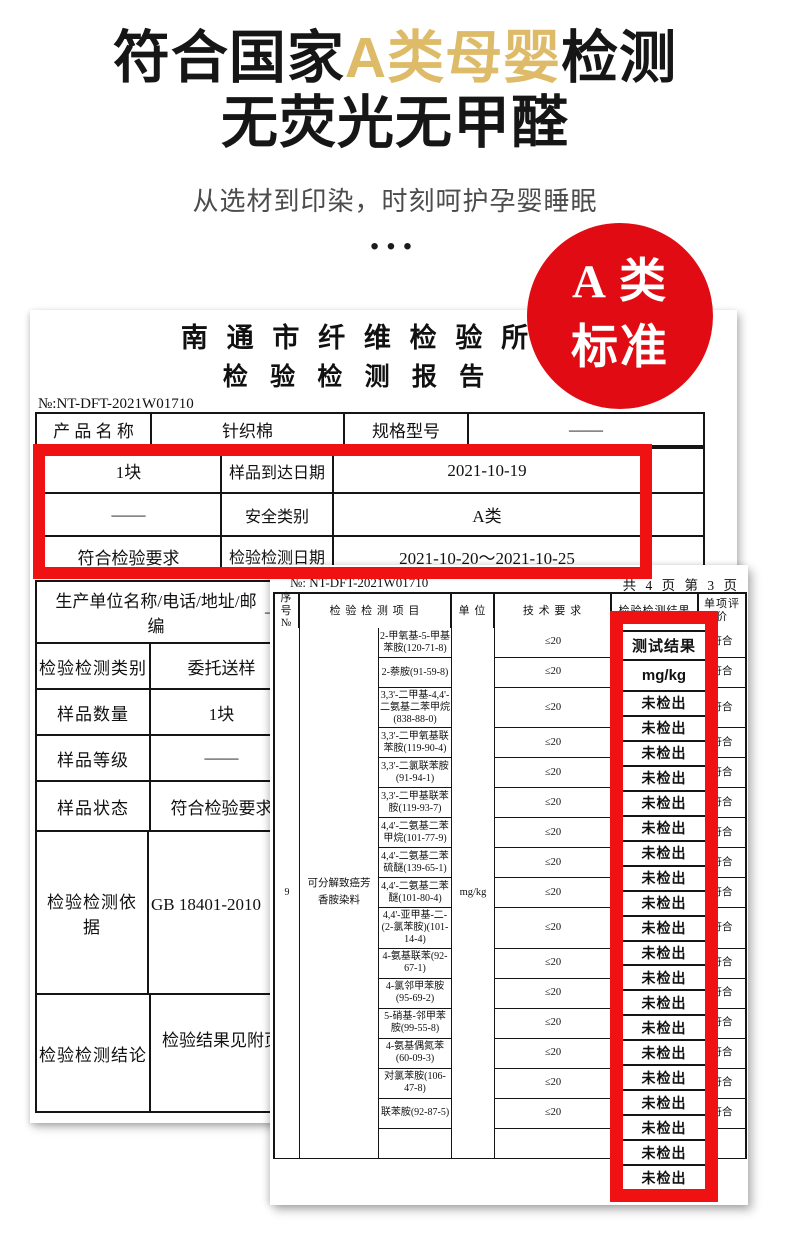 The image size is (790, 1258). What do you see at coordinates (128, 514) in the screenshot?
I see `dash-value: ——` at bounding box center [128, 514].